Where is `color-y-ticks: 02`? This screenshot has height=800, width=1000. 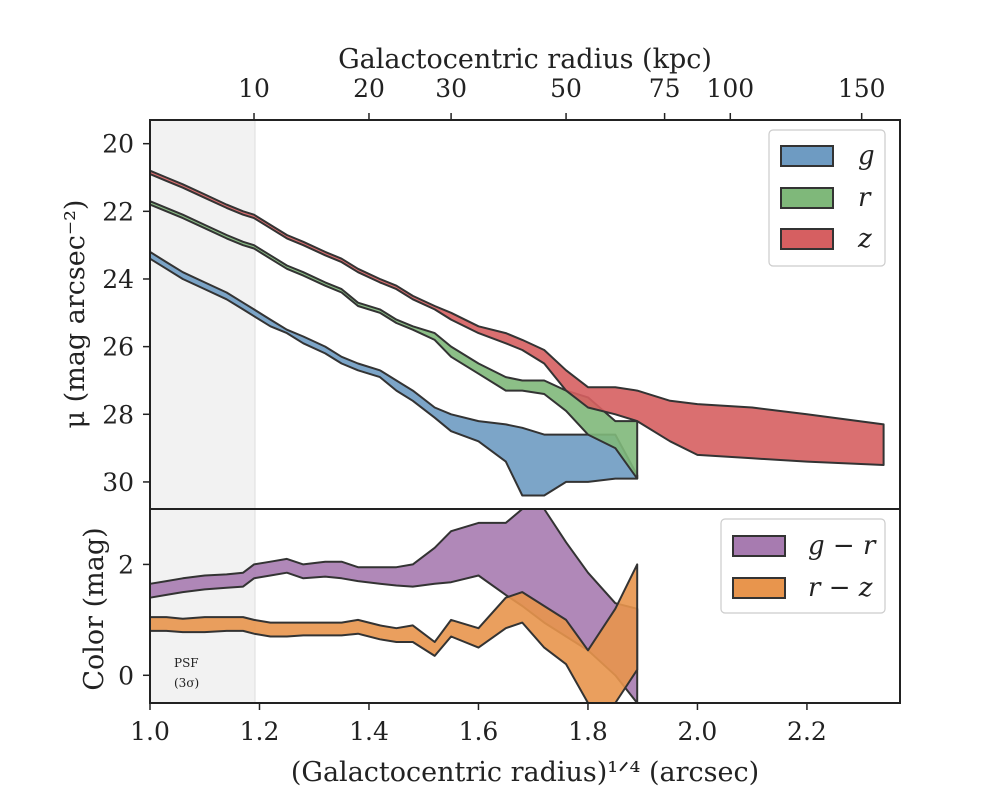 color-y-ticks: 02 is located at coordinates (134, 620).